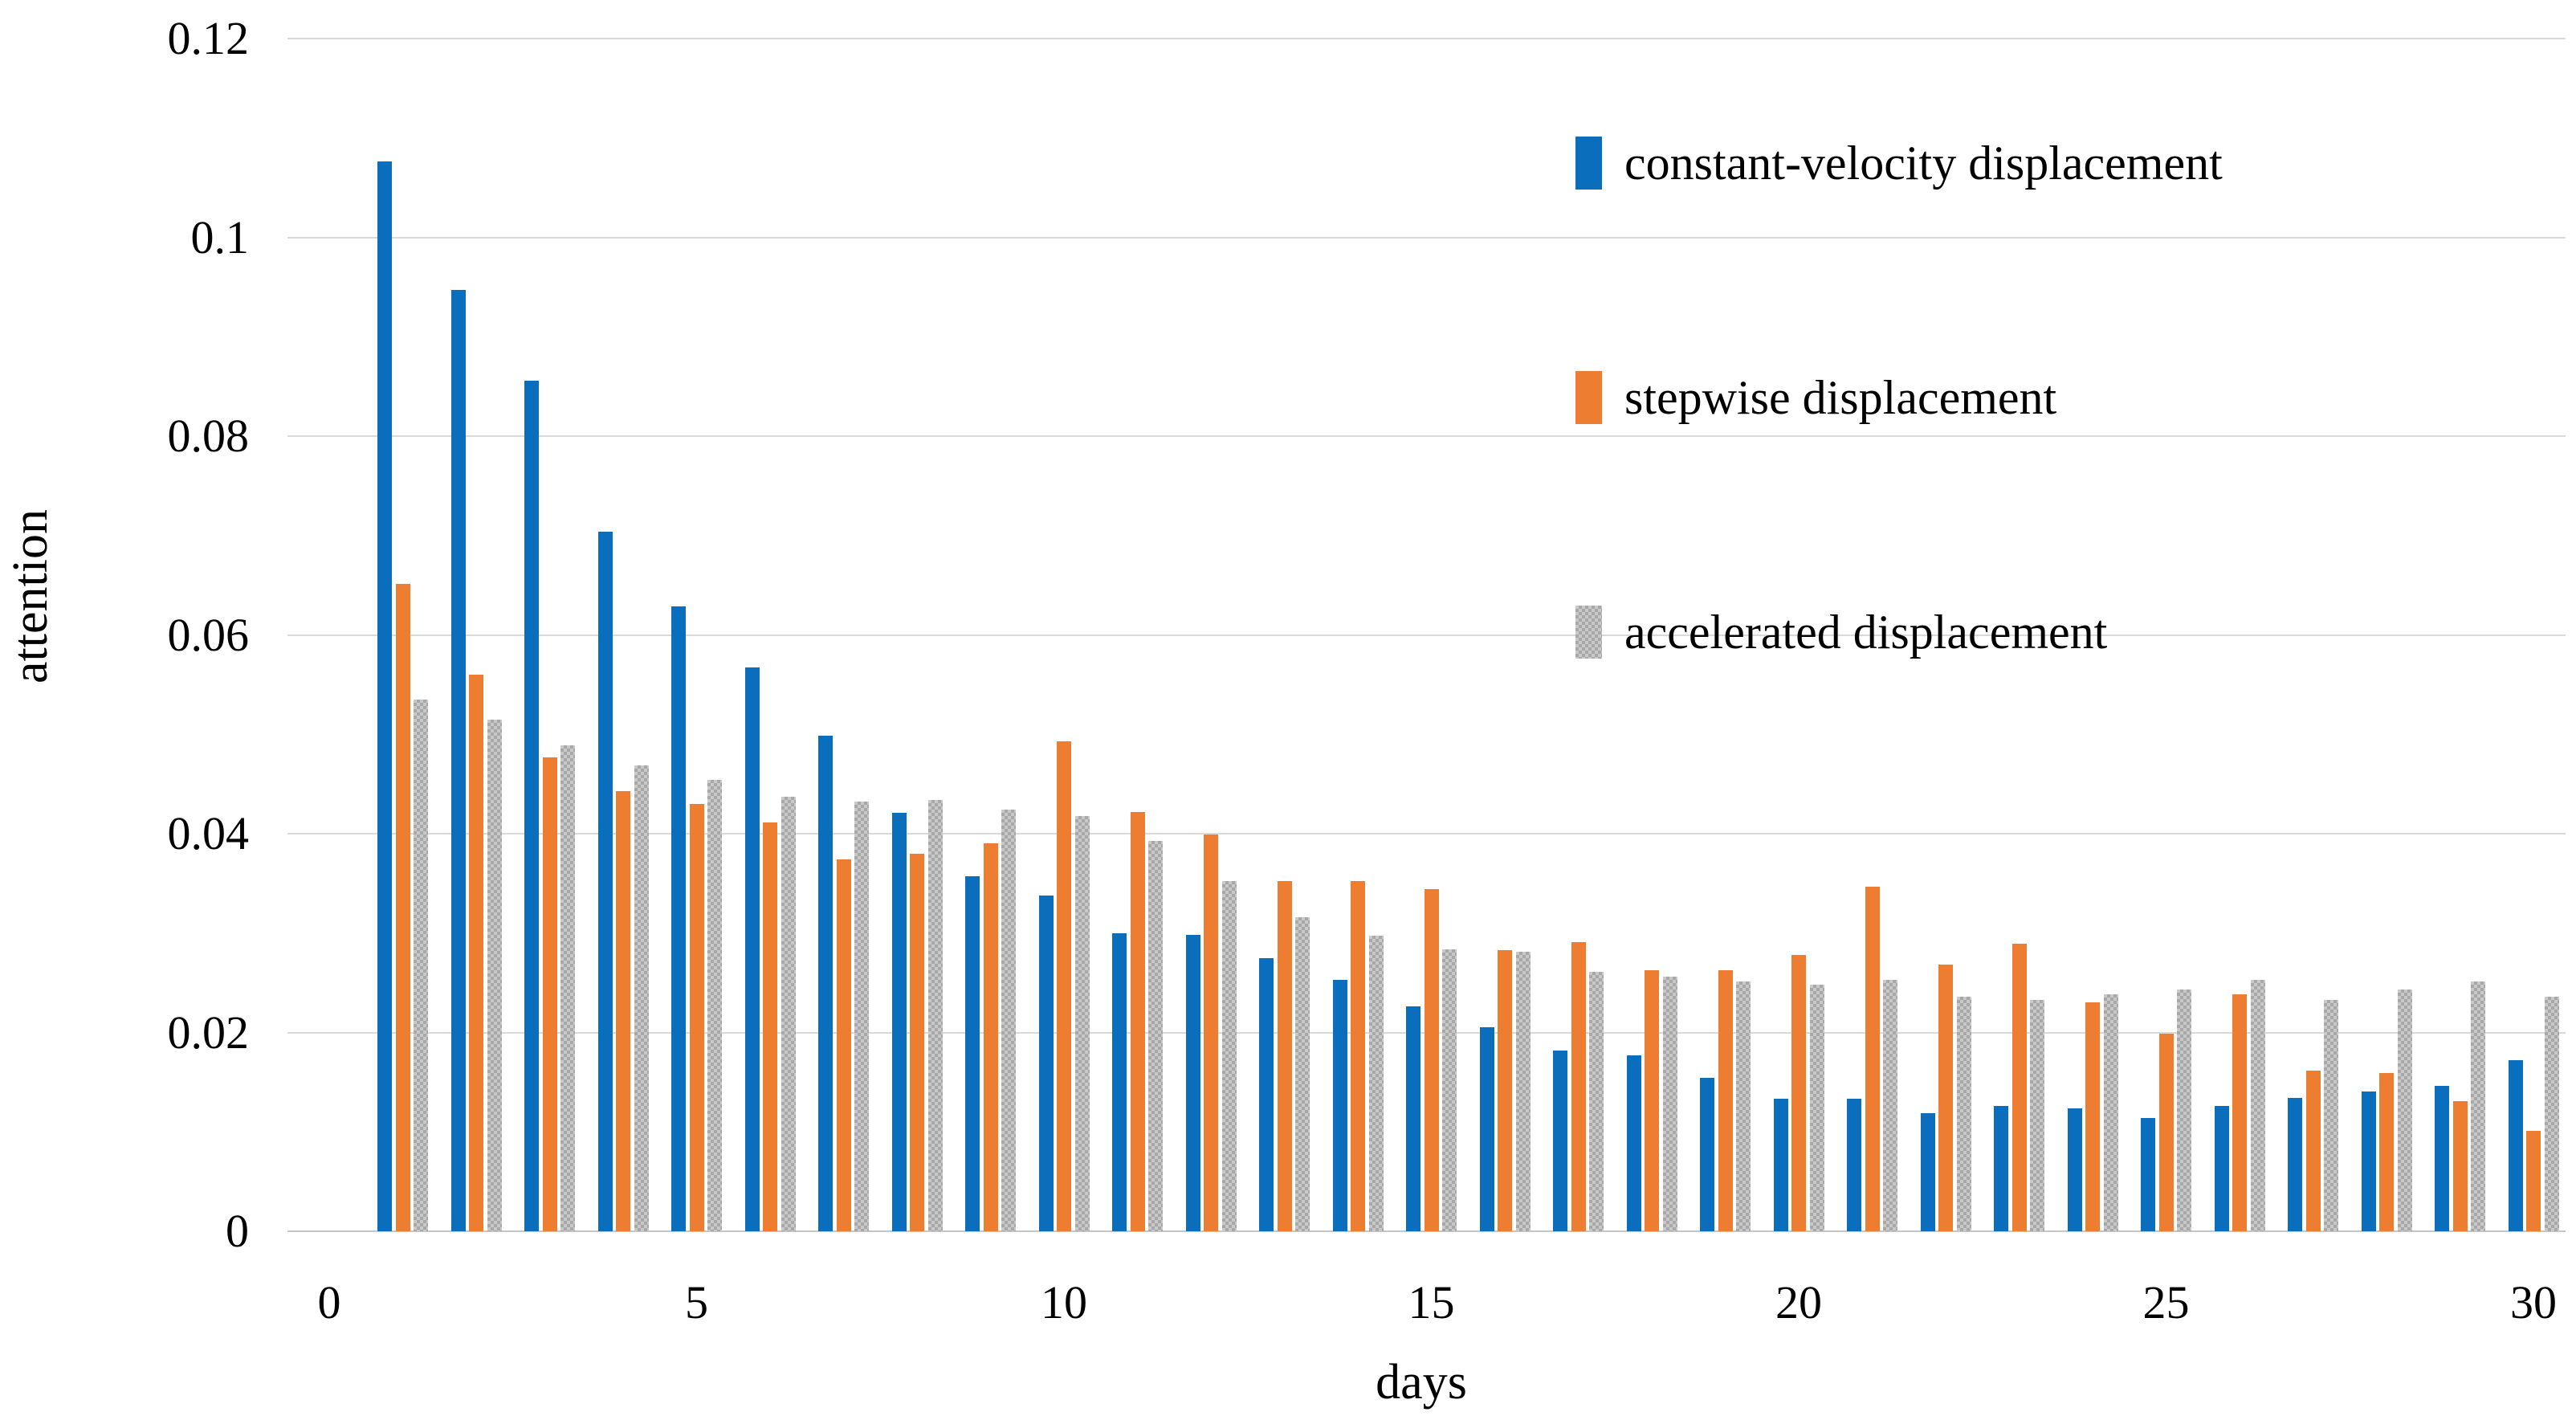 Image resolution: width=2576 pixels, height=1420 pixels. Describe the element at coordinates (1046, 1063) in the screenshot. I see `bar-constant-velocity-day10` at that location.